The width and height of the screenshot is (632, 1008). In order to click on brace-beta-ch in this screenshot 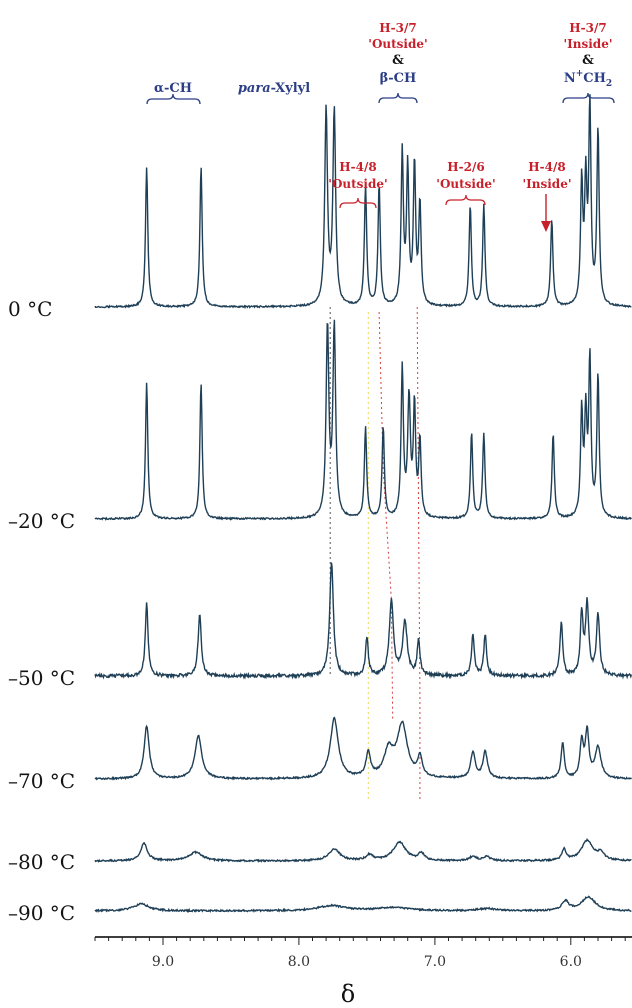, I will do `click(398, 98)`.